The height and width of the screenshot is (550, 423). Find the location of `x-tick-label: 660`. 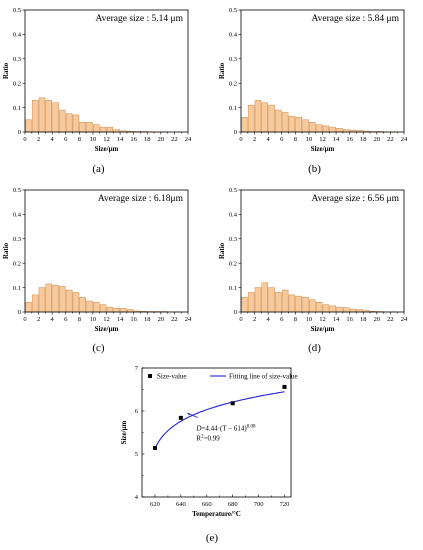

x-tick-label: 660 is located at coordinates (207, 504).